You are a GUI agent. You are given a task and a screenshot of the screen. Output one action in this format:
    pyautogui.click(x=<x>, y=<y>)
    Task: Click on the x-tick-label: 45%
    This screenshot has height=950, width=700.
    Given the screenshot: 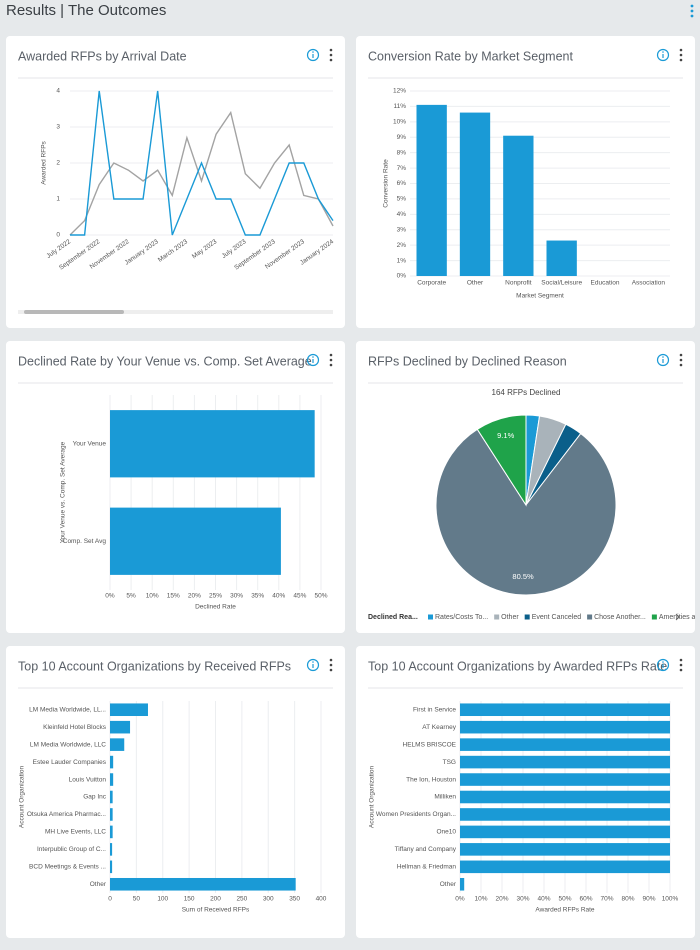 What is the action you would take?
    pyautogui.click(x=299, y=596)
    